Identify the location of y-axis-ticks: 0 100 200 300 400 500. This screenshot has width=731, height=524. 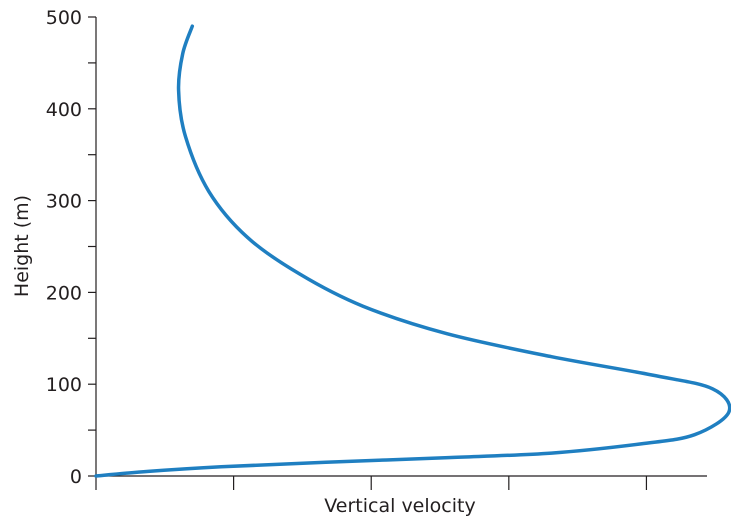
(71, 247).